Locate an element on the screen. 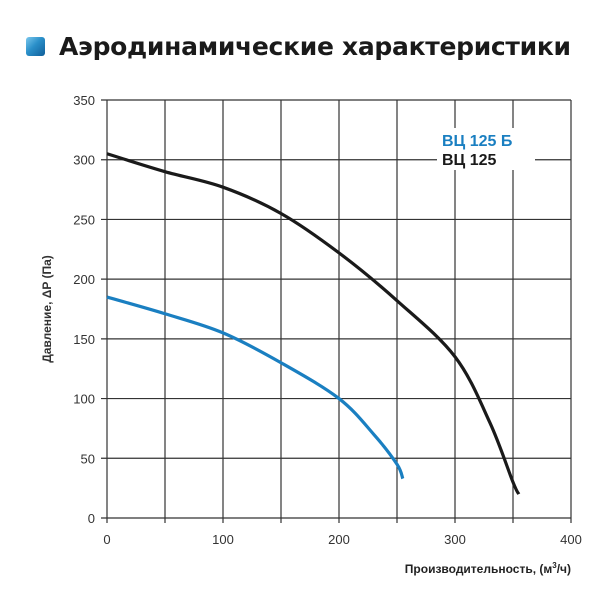 The height and width of the screenshot is (600, 600). legend-item-vc125b: ВЦ 125 Б is located at coordinates (477, 141).